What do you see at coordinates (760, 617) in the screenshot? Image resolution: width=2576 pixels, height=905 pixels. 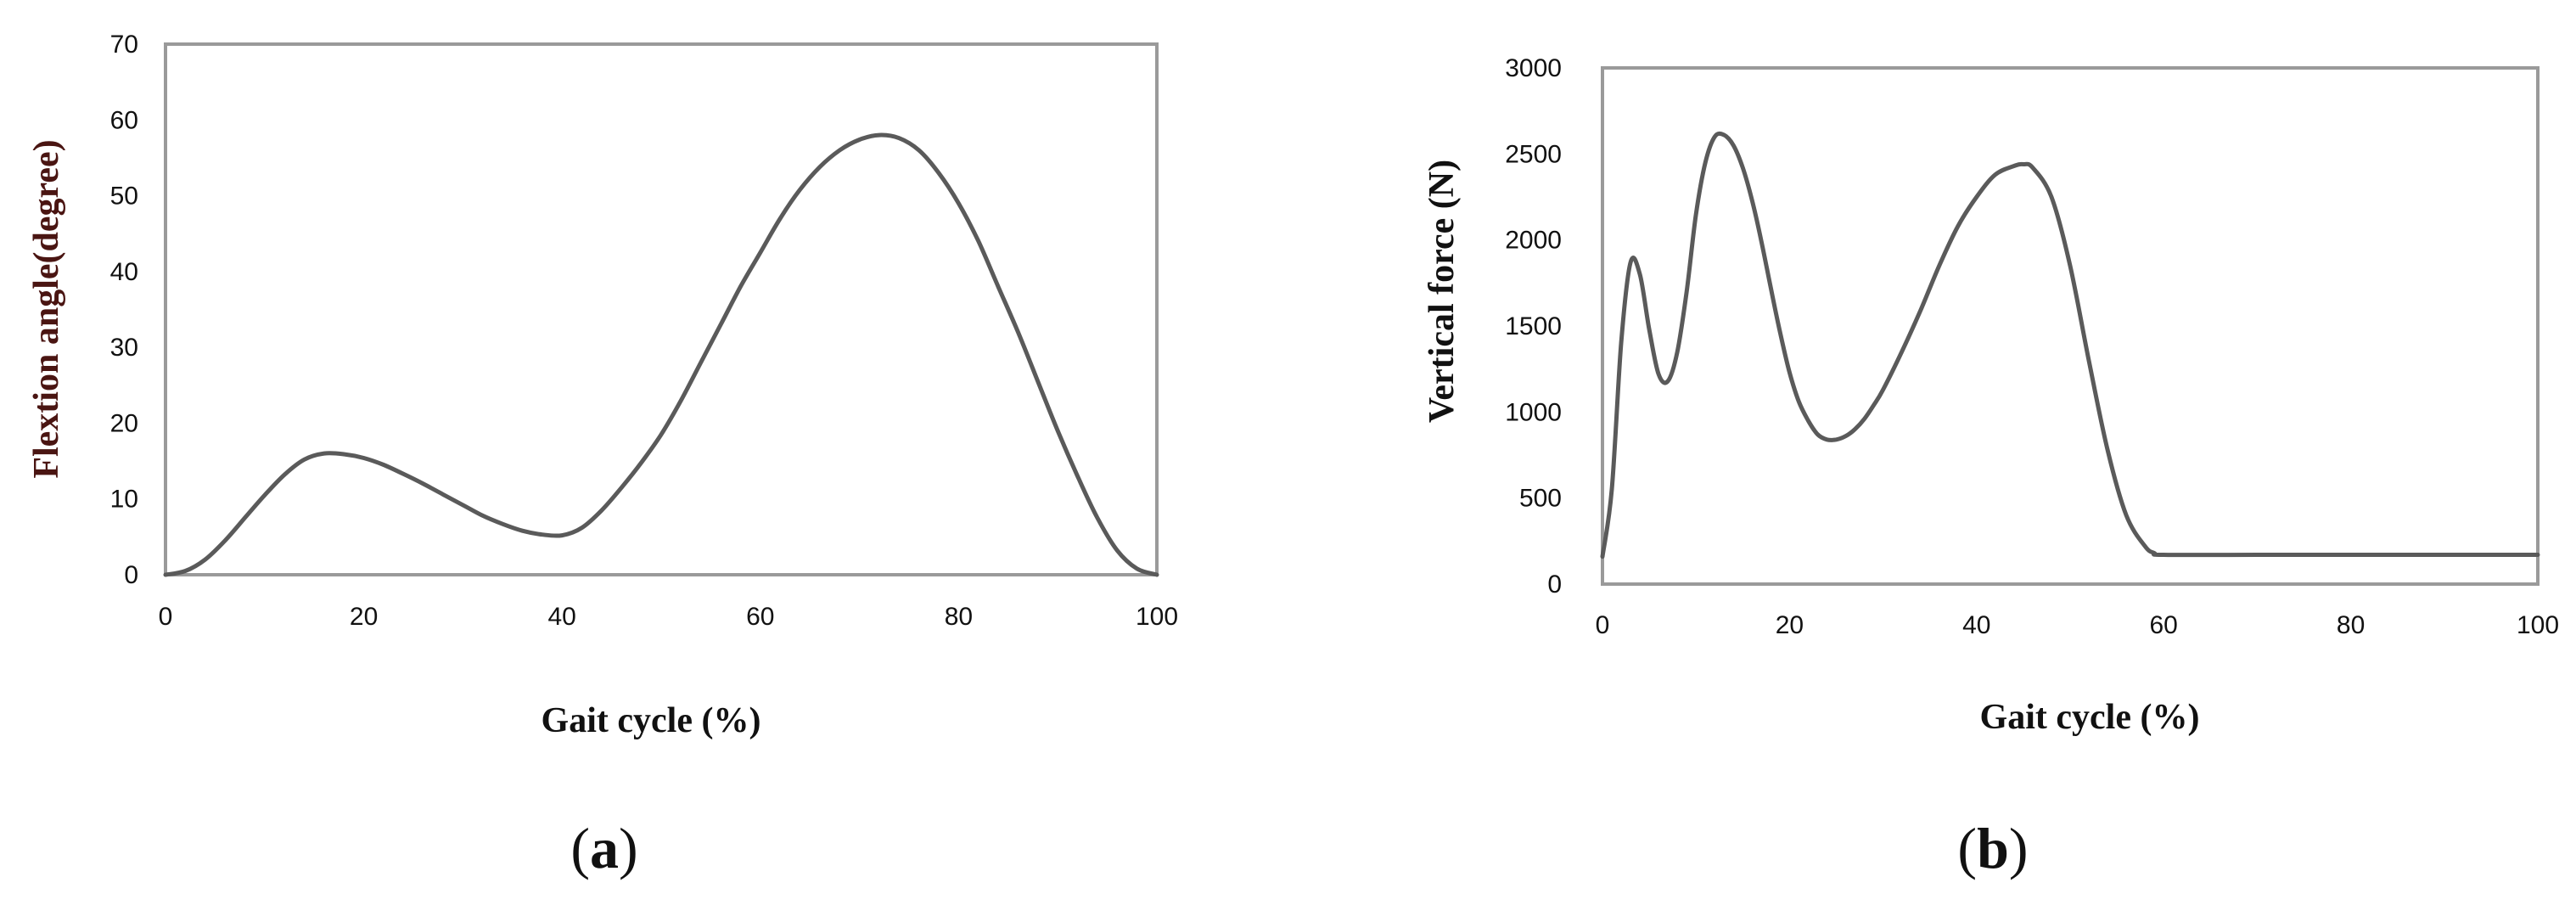 I see `chart-a-x-tick-label: 60` at bounding box center [760, 617].